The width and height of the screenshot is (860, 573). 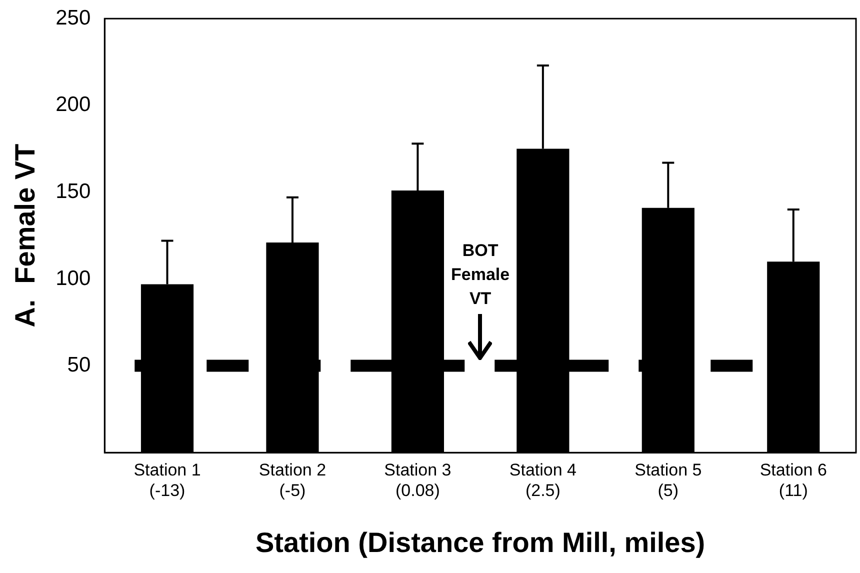 I want to click on x-tick-label: Station 1 (-13), so click(x=167, y=480).